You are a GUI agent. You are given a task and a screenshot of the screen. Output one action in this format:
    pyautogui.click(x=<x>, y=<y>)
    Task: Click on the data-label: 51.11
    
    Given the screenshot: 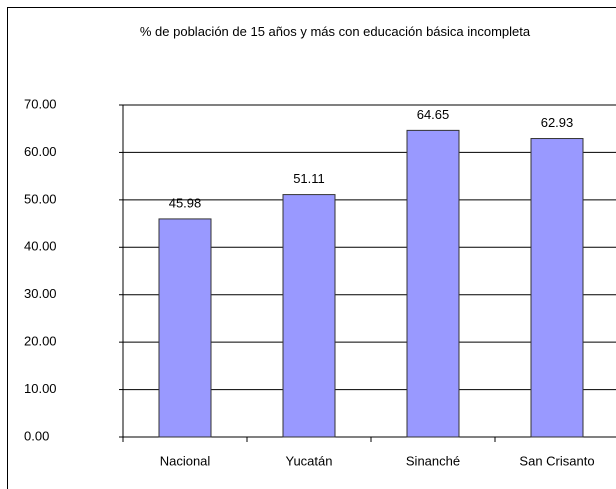 What is the action you would take?
    pyautogui.click(x=309, y=178)
    